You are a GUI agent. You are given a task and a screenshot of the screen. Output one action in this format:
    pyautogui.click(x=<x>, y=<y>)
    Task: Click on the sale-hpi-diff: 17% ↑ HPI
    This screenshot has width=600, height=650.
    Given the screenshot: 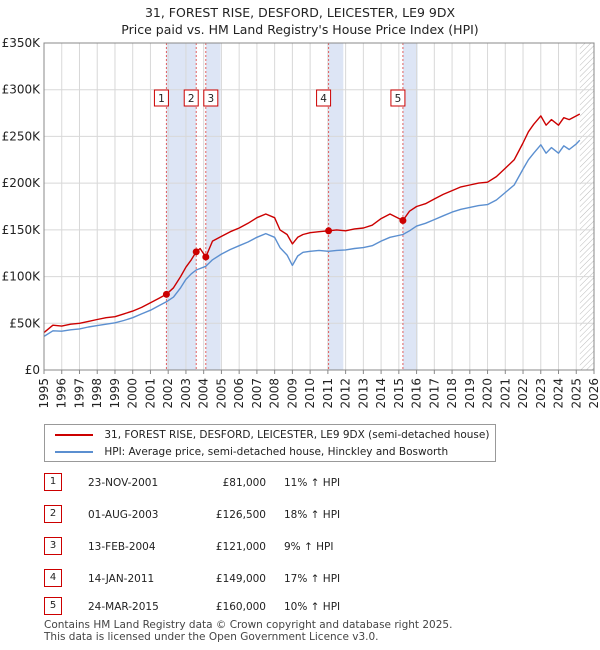 What is the action you would take?
    pyautogui.click(x=312, y=579)
    